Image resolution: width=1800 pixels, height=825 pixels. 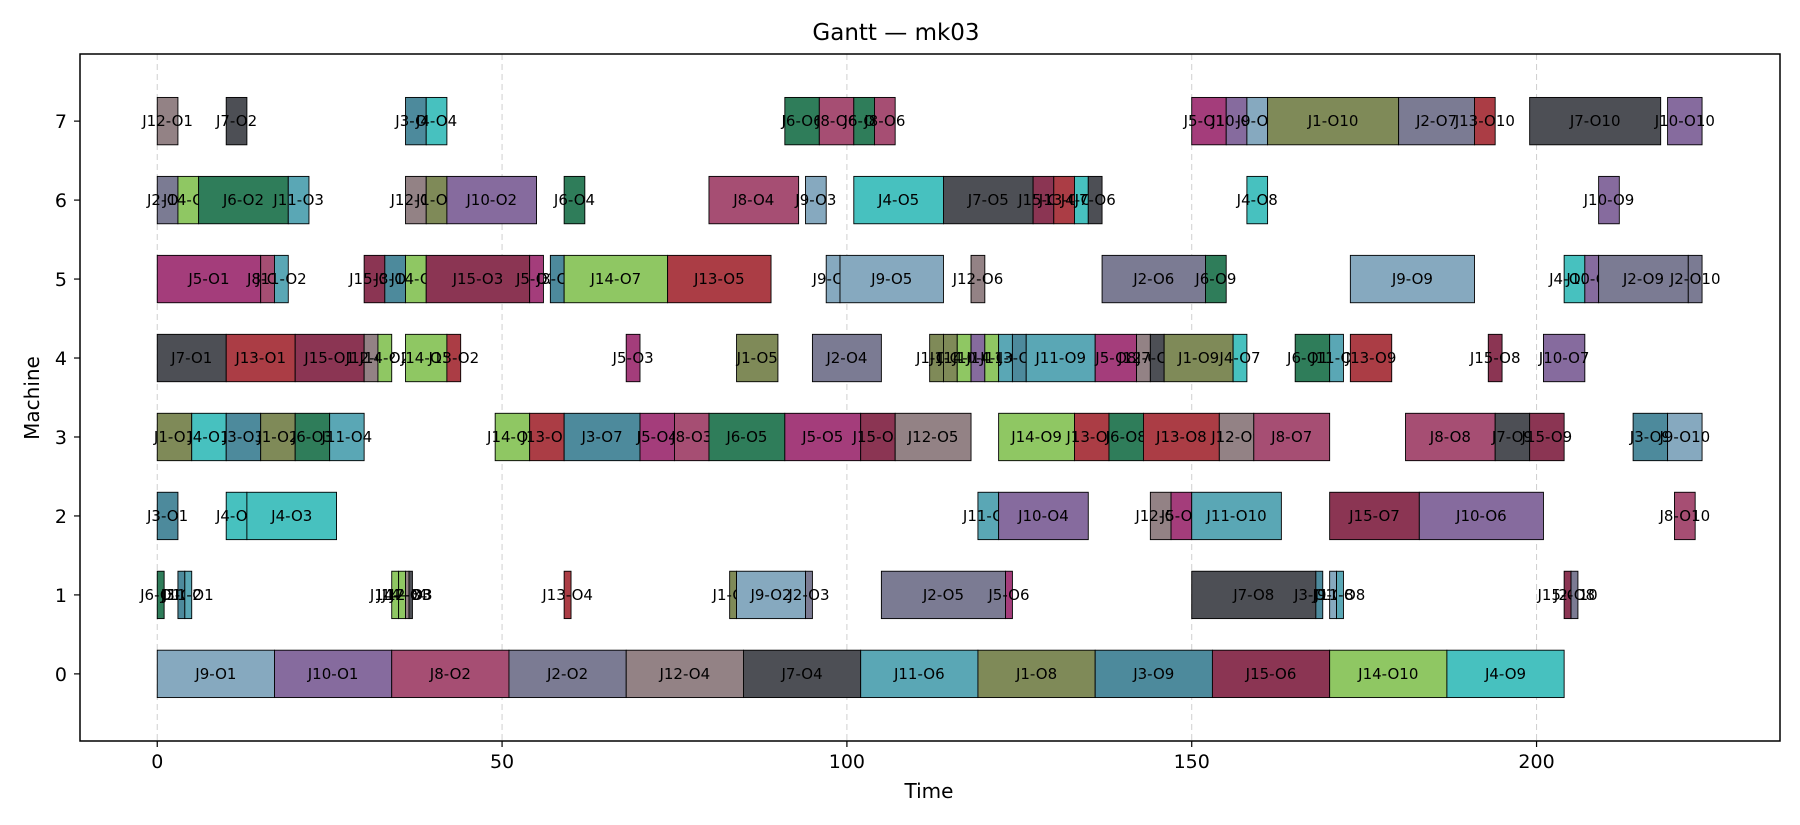 I want to click on task-bar-label: J2-O3, so click(x=808, y=595).